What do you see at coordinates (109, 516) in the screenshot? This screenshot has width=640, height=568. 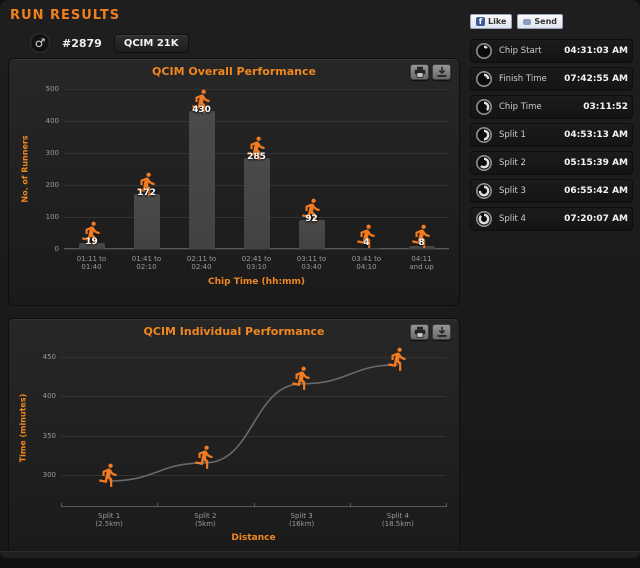 I see `x-tick-line: Split 1` at bounding box center [109, 516].